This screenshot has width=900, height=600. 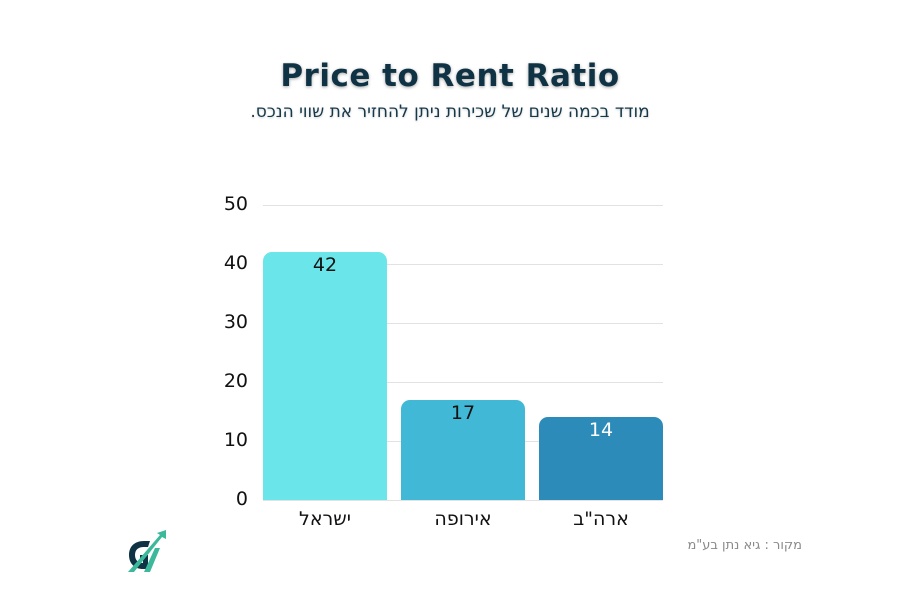 I want to click on y-tick-30: 30, so click(x=235, y=322).